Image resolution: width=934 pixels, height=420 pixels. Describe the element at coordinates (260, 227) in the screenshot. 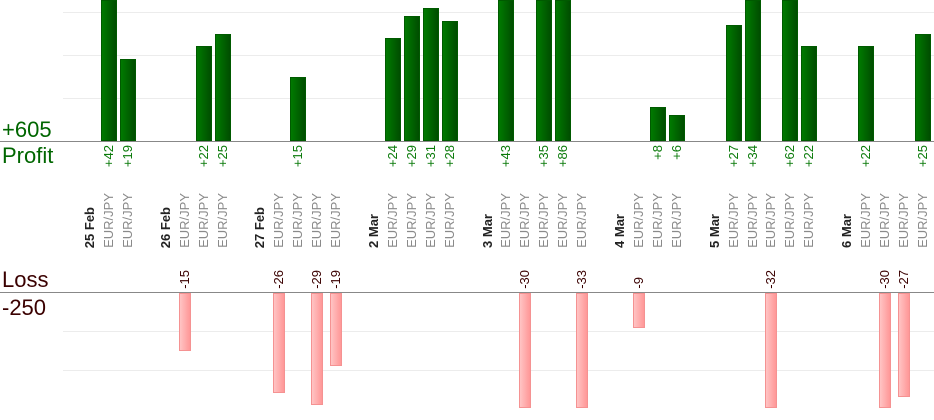

I see `date-label: 27 Feb` at that location.